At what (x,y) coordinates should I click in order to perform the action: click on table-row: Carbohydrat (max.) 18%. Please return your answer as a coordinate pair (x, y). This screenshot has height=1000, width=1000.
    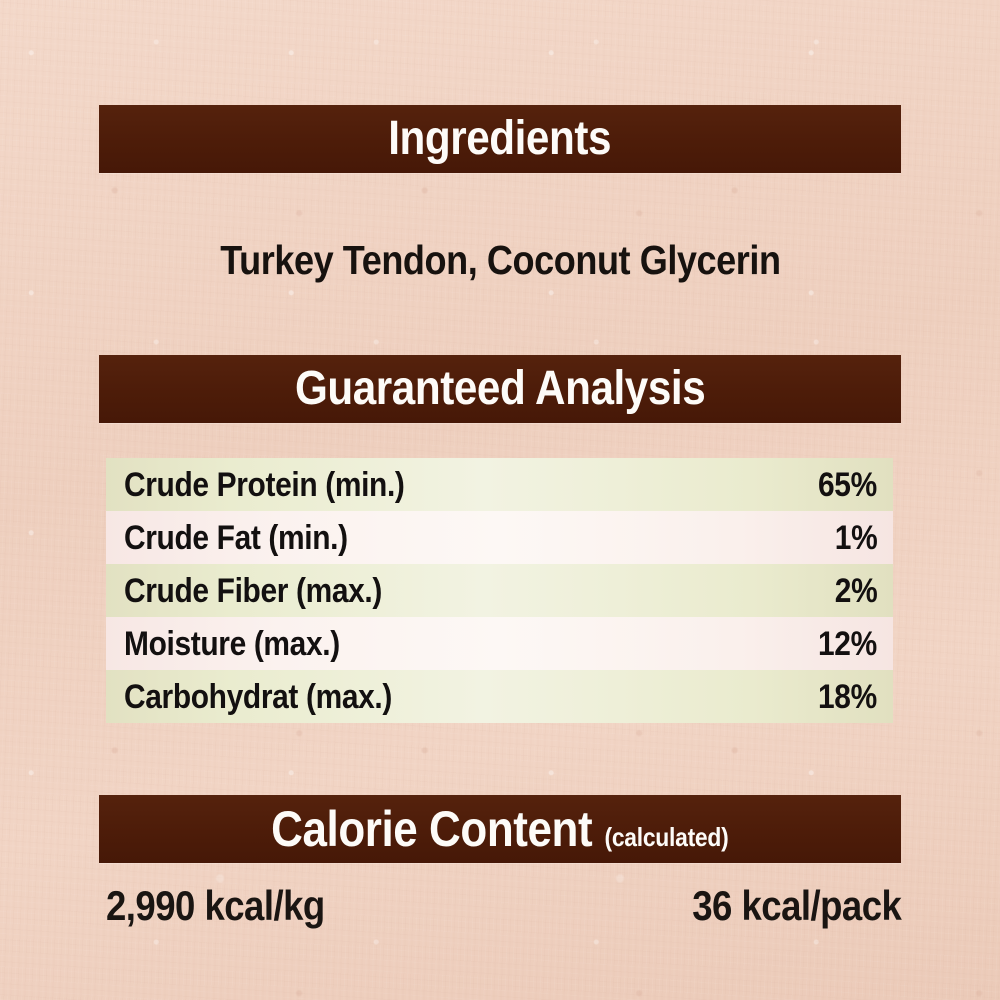
    Looking at the image, I should click on (499, 696).